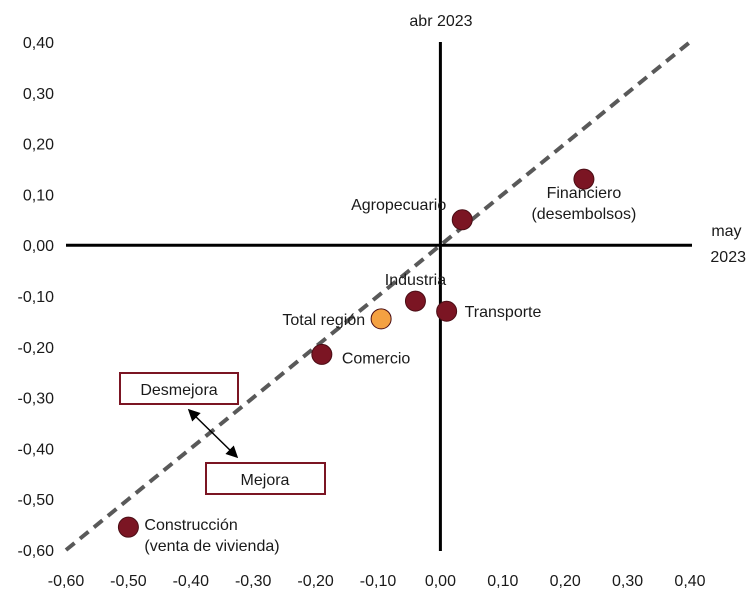 The image size is (752, 592). I want to click on data-point-label: Construcción (venta de vivienda), so click(211, 536).